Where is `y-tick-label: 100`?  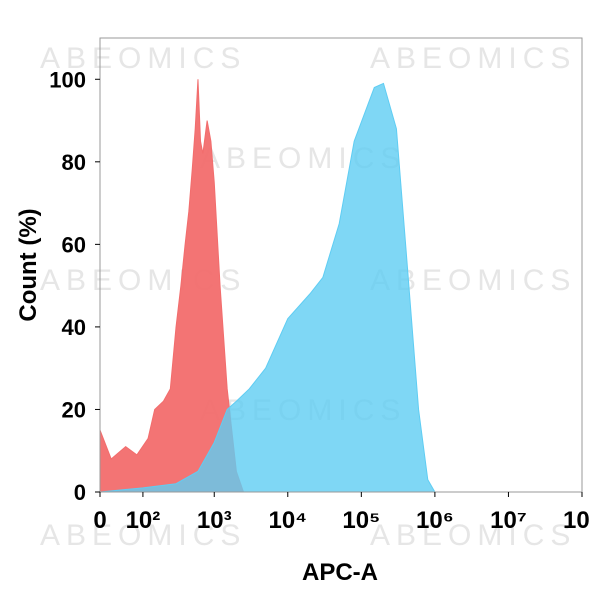 y-tick-label: 100 is located at coordinates (67, 79).